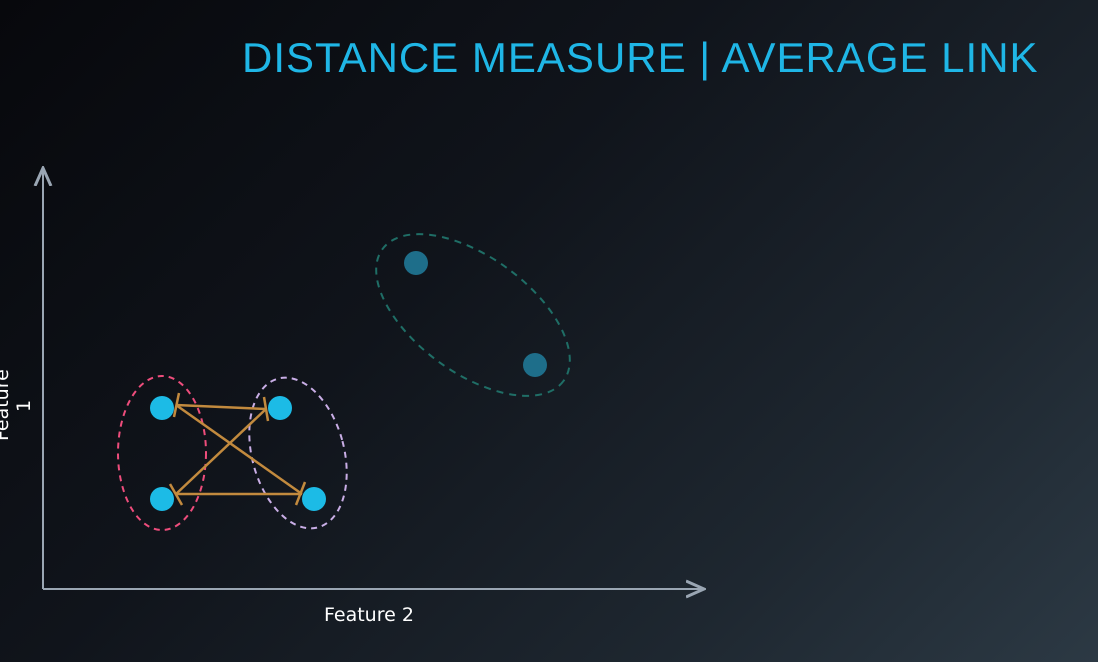  I want to click on cluster-c-outline, so click(473, 315).